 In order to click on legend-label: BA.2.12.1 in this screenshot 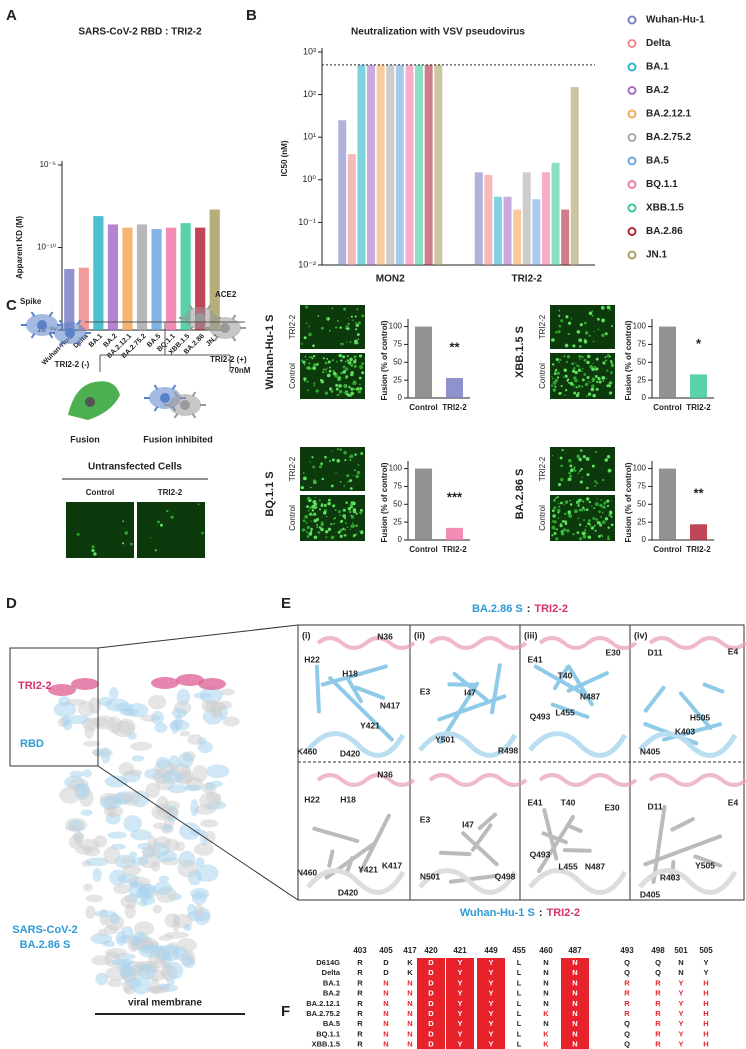, I will do `click(668, 114)`.